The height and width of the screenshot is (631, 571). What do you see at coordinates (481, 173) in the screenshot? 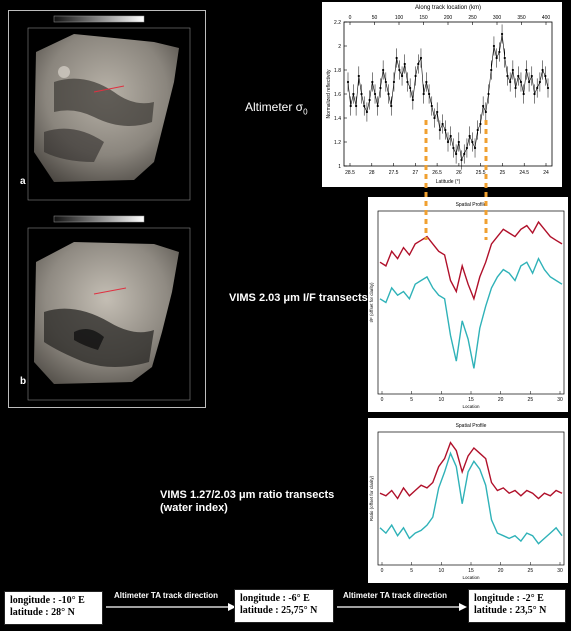
I see `altimeter-bottom-tick: 25.5` at bounding box center [481, 173].